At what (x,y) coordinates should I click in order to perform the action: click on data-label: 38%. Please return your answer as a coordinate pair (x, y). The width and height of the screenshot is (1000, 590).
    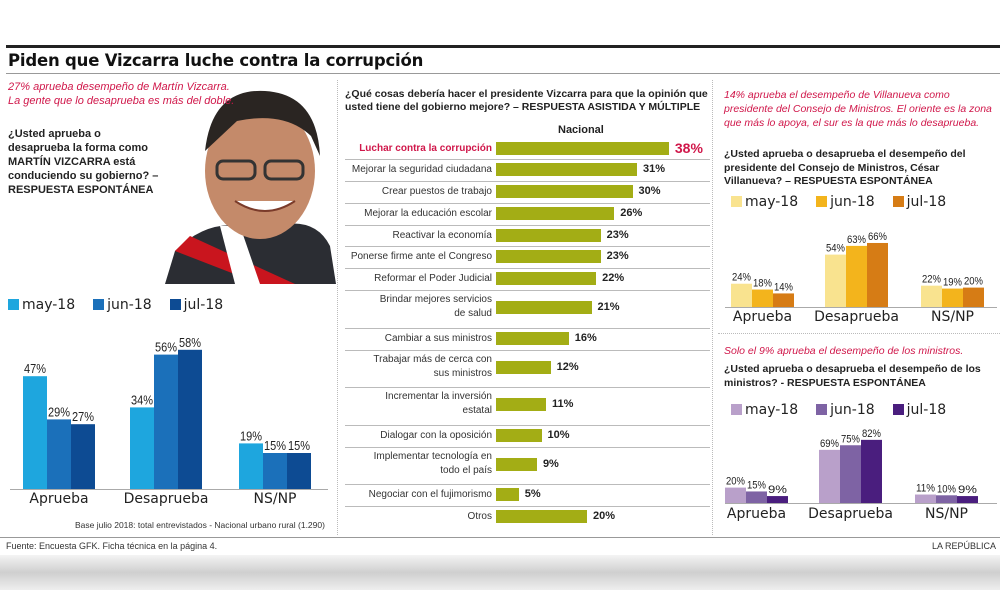
    Looking at the image, I should click on (688, 148).